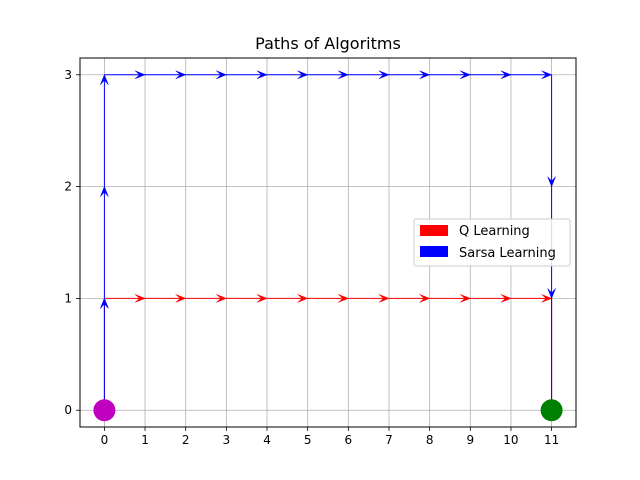  I want to click on tick-label-x-7: 7, so click(389, 440).